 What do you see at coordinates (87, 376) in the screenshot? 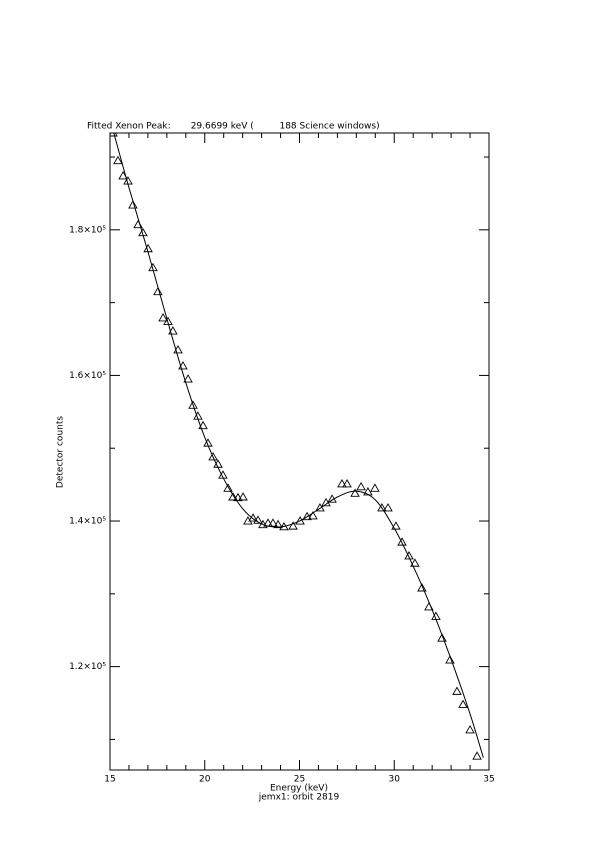
I see `y-tick-label: 1.6×10⁵` at bounding box center [87, 376].